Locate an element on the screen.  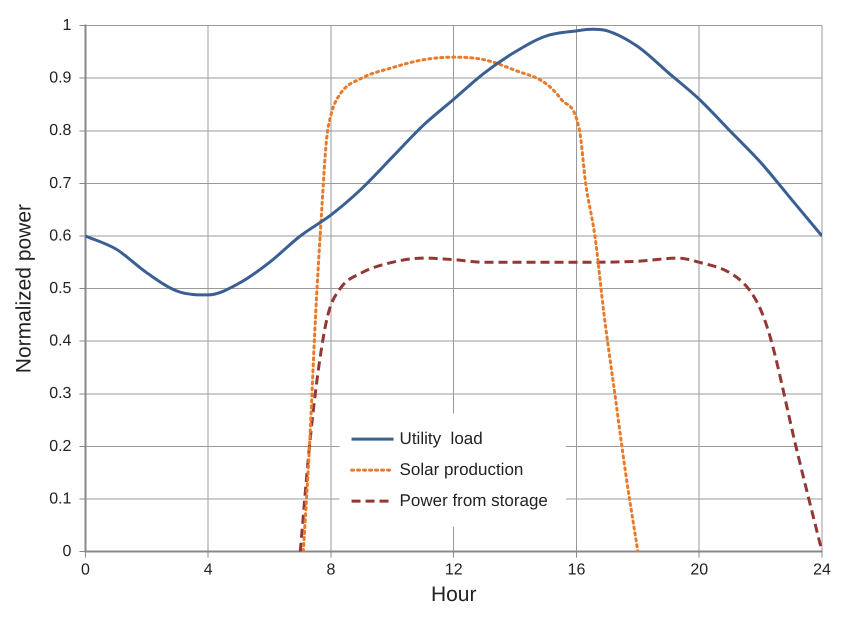
y-tick-label: 0.7 is located at coordinates (60, 183).